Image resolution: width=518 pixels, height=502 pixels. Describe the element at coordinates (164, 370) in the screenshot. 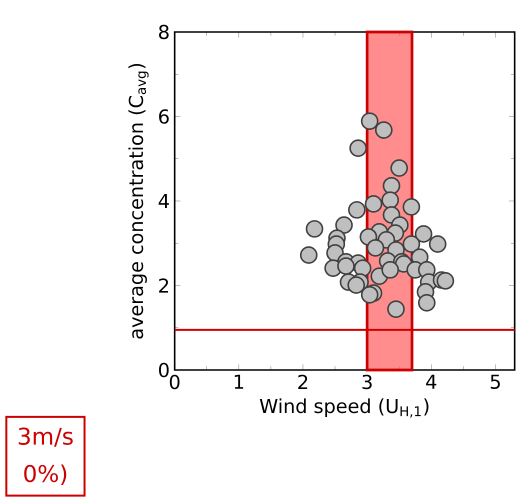

I see `y-tick-label: 0` at that location.